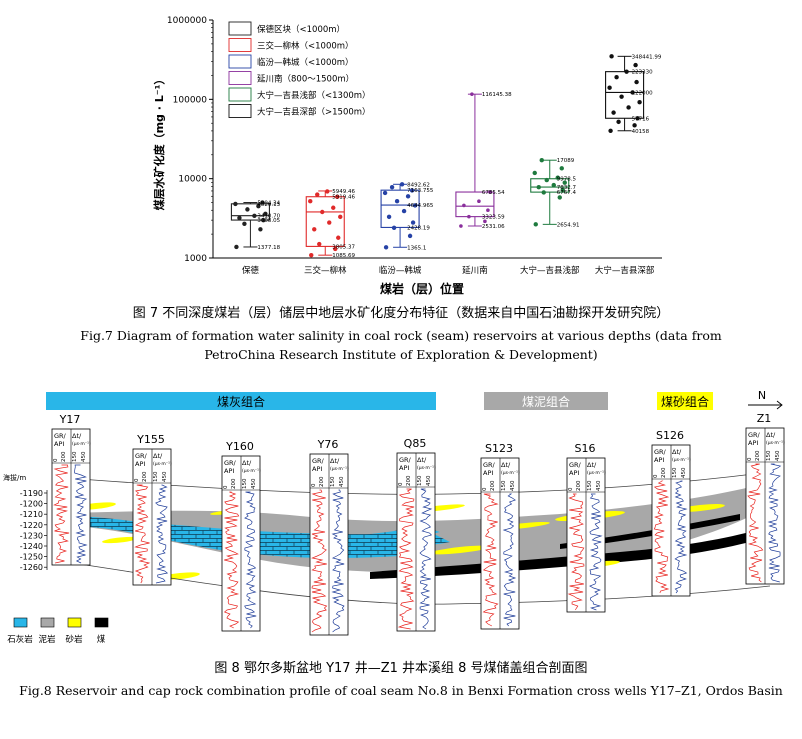 This screenshot has width=802, height=739. What do you see at coordinates (475, 270) in the screenshot?
I see `x-category-label: 延川南` at bounding box center [475, 270].